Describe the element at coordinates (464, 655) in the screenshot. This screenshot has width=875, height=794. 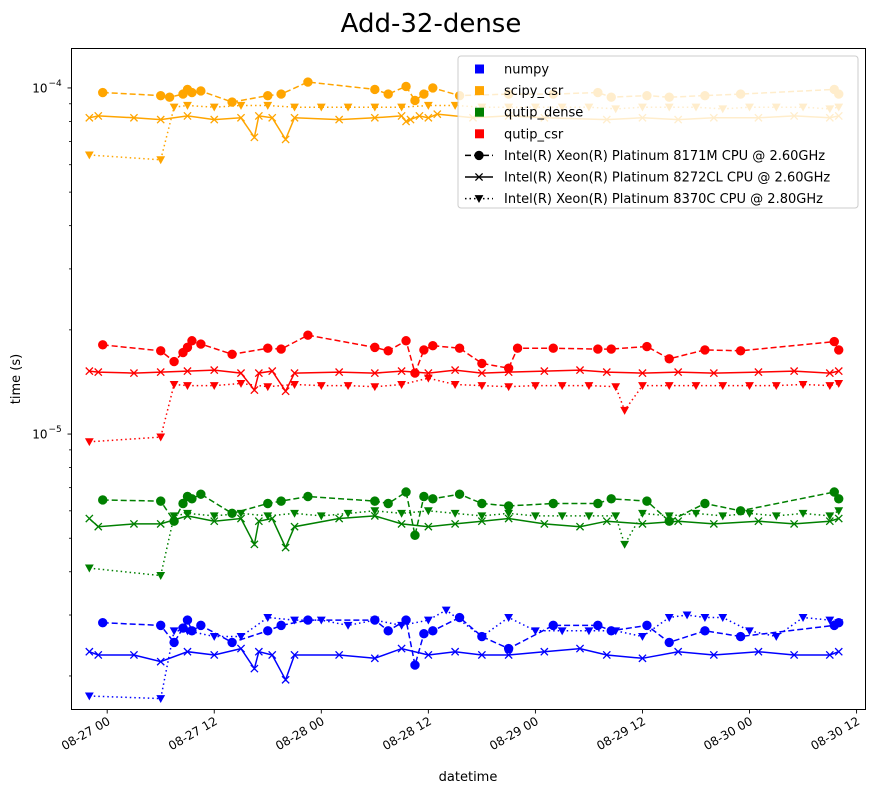
I see `series-numpy-triangle-down` at that location.